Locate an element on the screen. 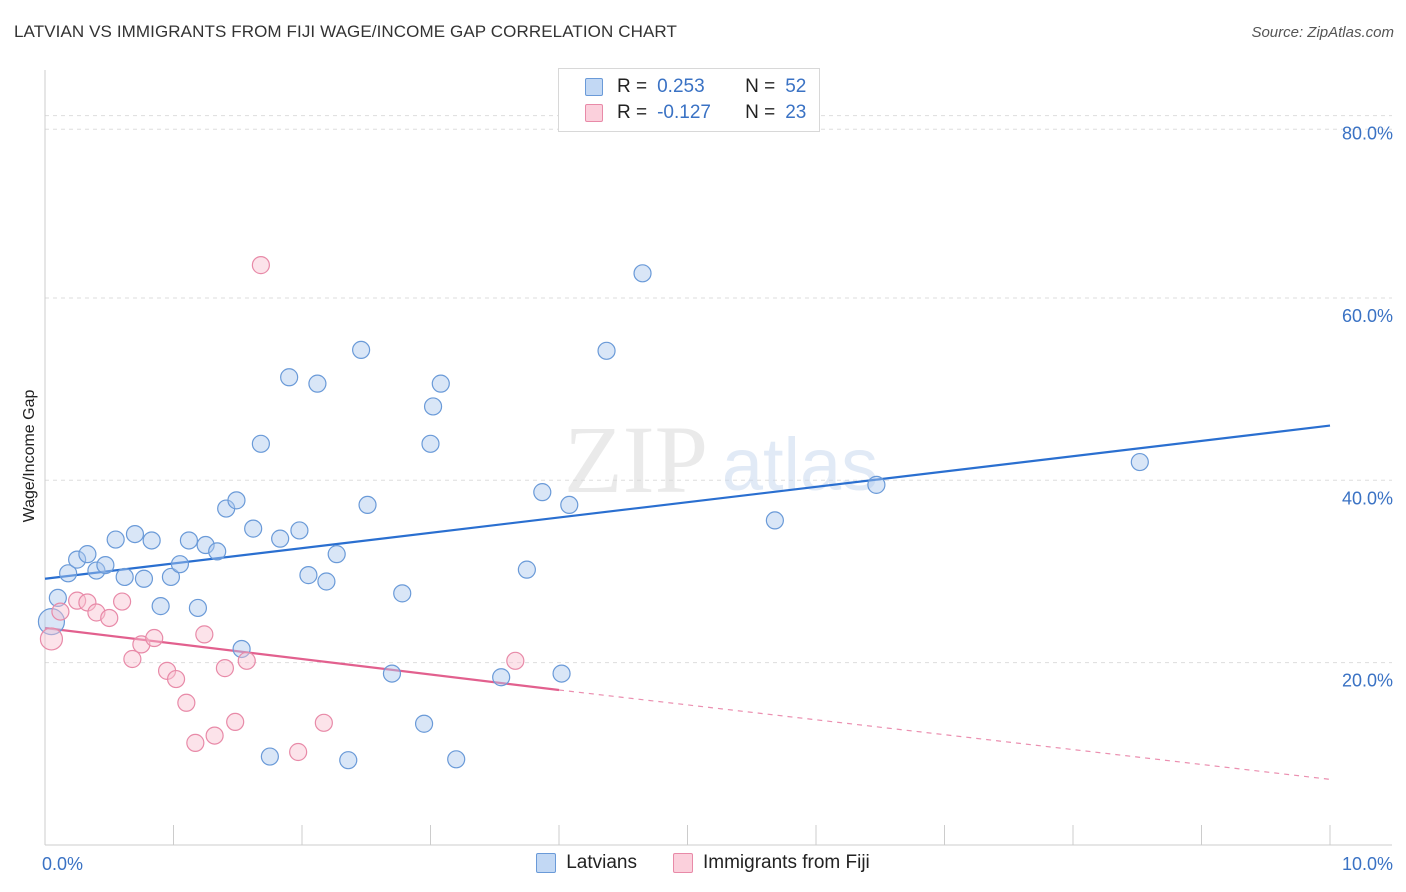 Image resolution: width=1406 pixels, height=892 pixels. legend-r-value: 0.253 is located at coordinates (681, 86).